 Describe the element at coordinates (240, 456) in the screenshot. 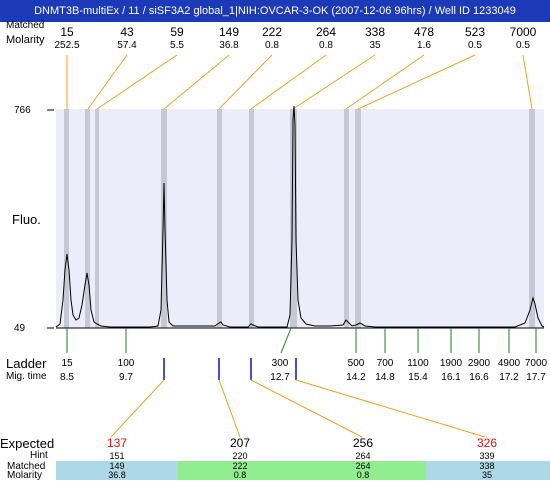

I see `hint-size: 220` at that location.